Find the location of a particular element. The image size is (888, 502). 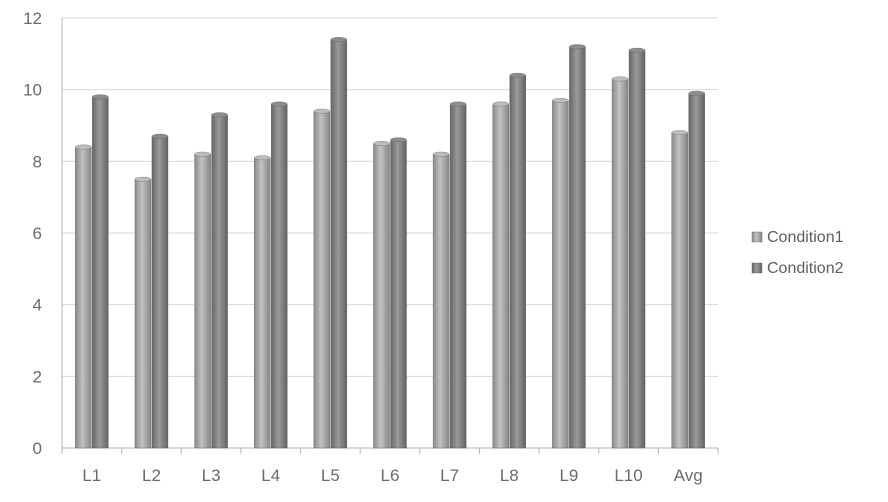

bar-condition1-avg is located at coordinates (679, 290).